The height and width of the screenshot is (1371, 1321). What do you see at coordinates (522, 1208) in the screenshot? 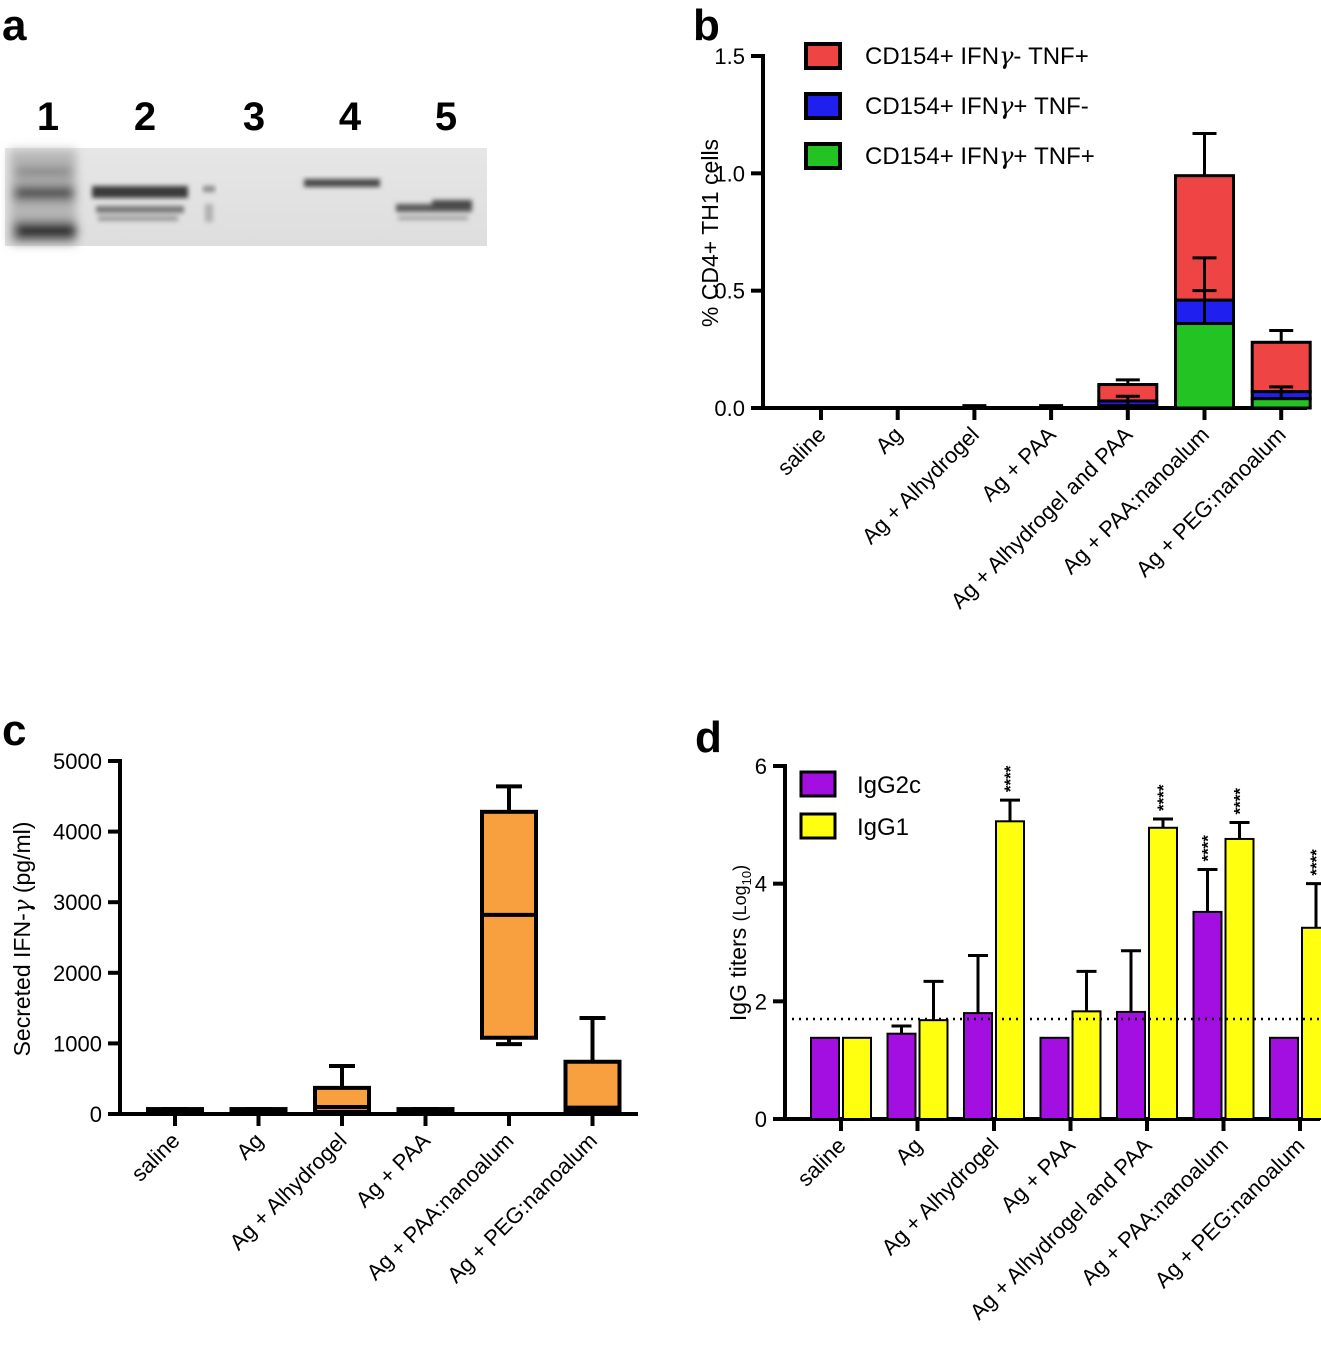
I see `panel-c-category-label: Ag + PEG:nanoalum` at bounding box center [522, 1208].